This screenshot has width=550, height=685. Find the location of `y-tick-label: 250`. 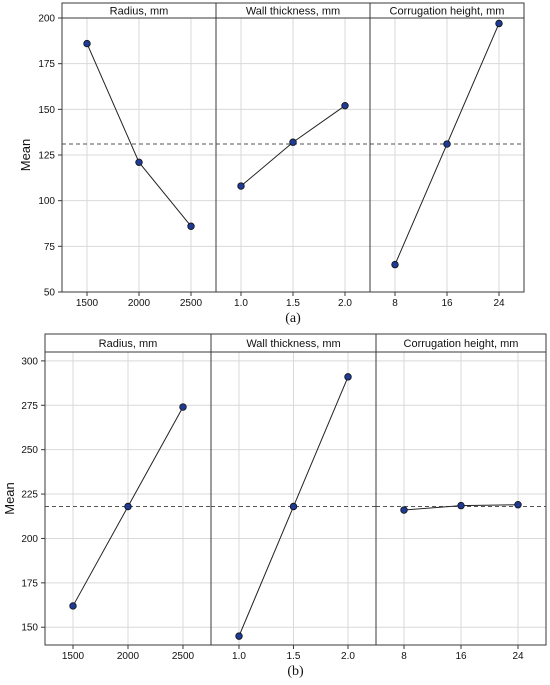

y-tick-label: 250 is located at coordinates (29, 450).